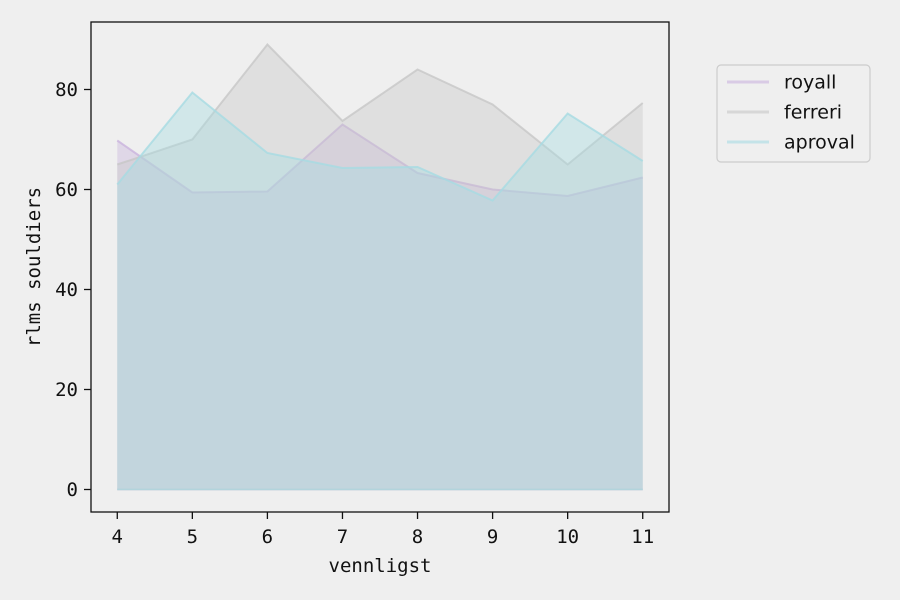 The height and width of the screenshot is (600, 900). Describe the element at coordinates (267, 537) in the screenshot. I see `x-tick-label: 6` at that location.